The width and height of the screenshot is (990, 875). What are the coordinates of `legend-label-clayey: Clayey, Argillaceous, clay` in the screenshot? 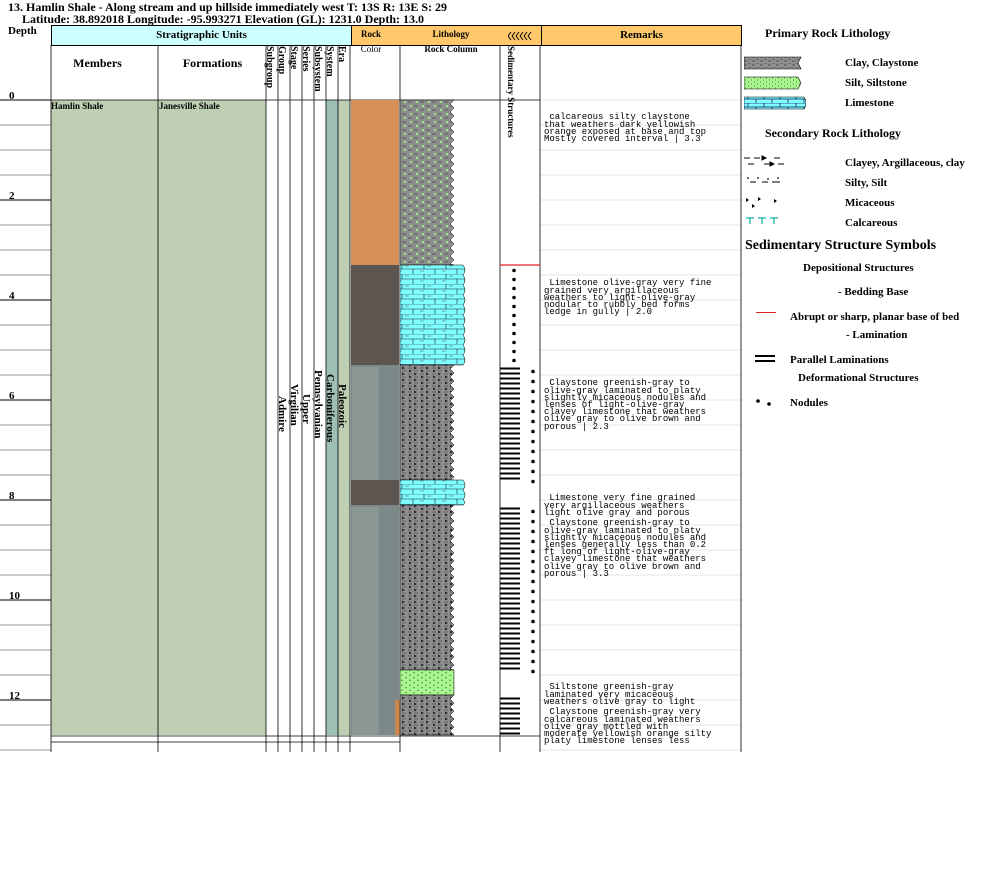 It's located at (905, 163).